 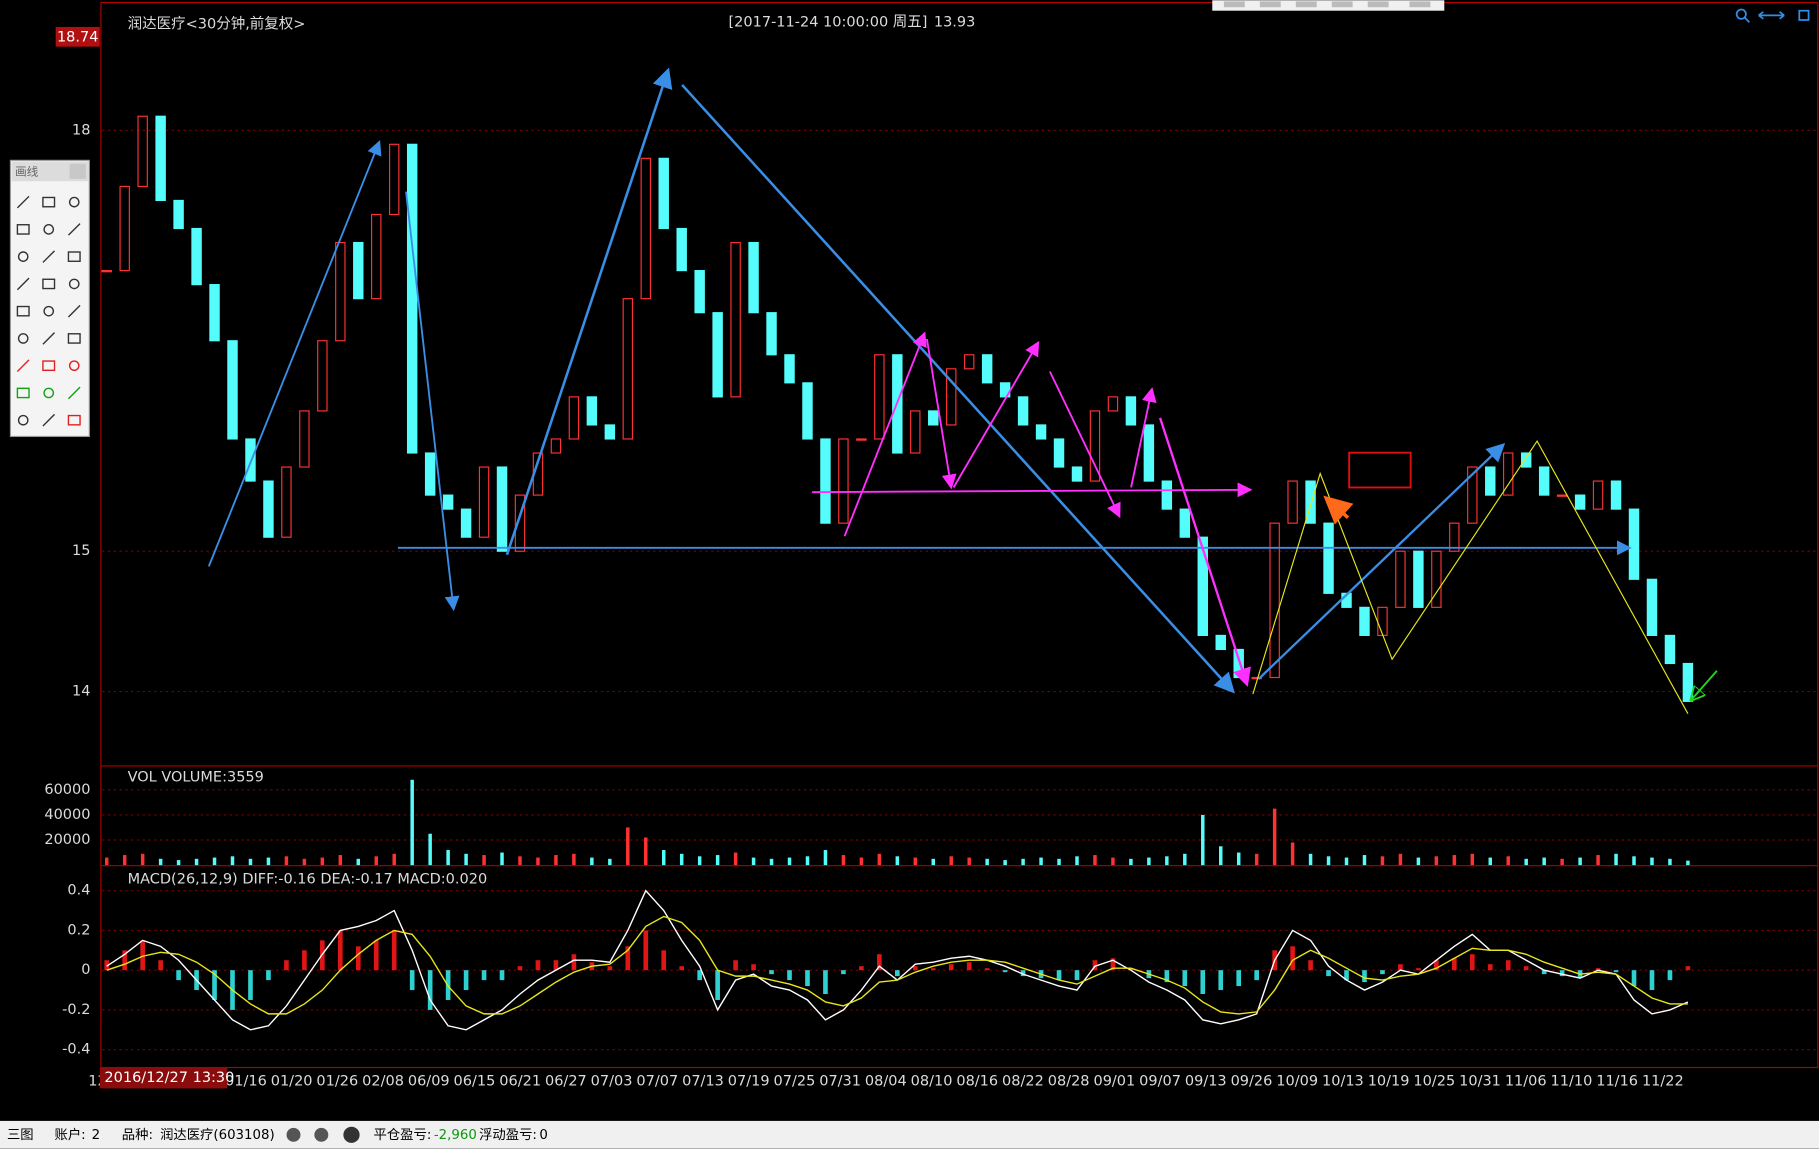 What do you see at coordinates (293, 1134) in the screenshot?
I see `minus-button` at bounding box center [293, 1134].